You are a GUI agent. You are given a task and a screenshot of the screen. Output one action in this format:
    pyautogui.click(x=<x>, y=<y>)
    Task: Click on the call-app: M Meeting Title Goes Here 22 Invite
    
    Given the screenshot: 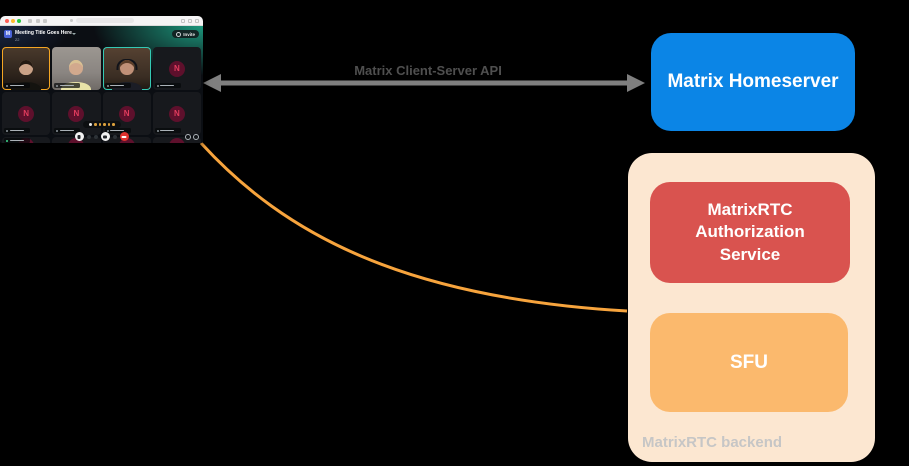 What is the action you would take?
    pyautogui.click(x=101, y=84)
    